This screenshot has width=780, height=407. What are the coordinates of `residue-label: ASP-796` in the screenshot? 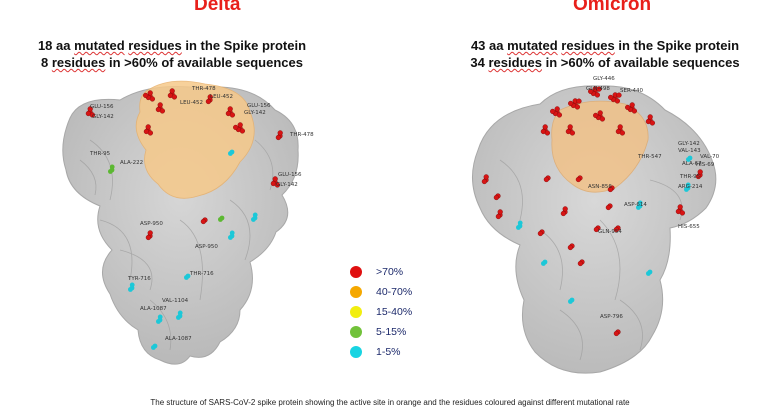 It's located at (611, 317).